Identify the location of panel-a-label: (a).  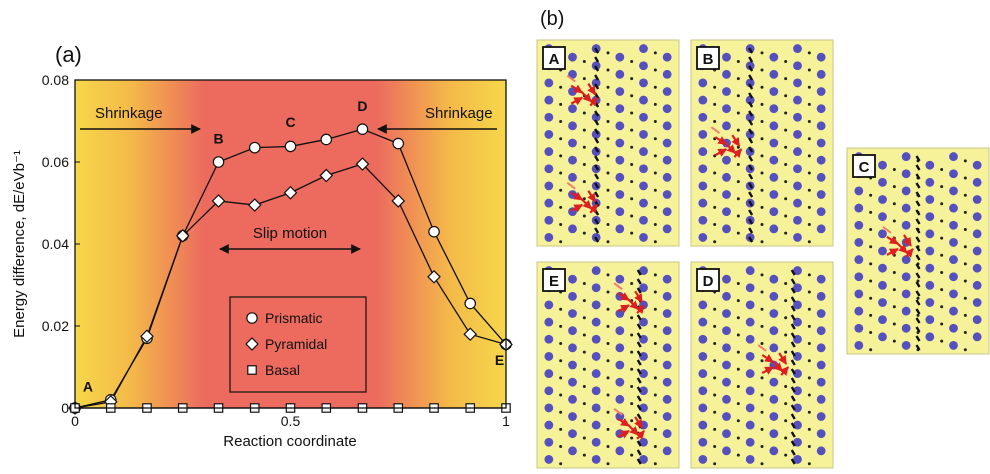
(68, 54).